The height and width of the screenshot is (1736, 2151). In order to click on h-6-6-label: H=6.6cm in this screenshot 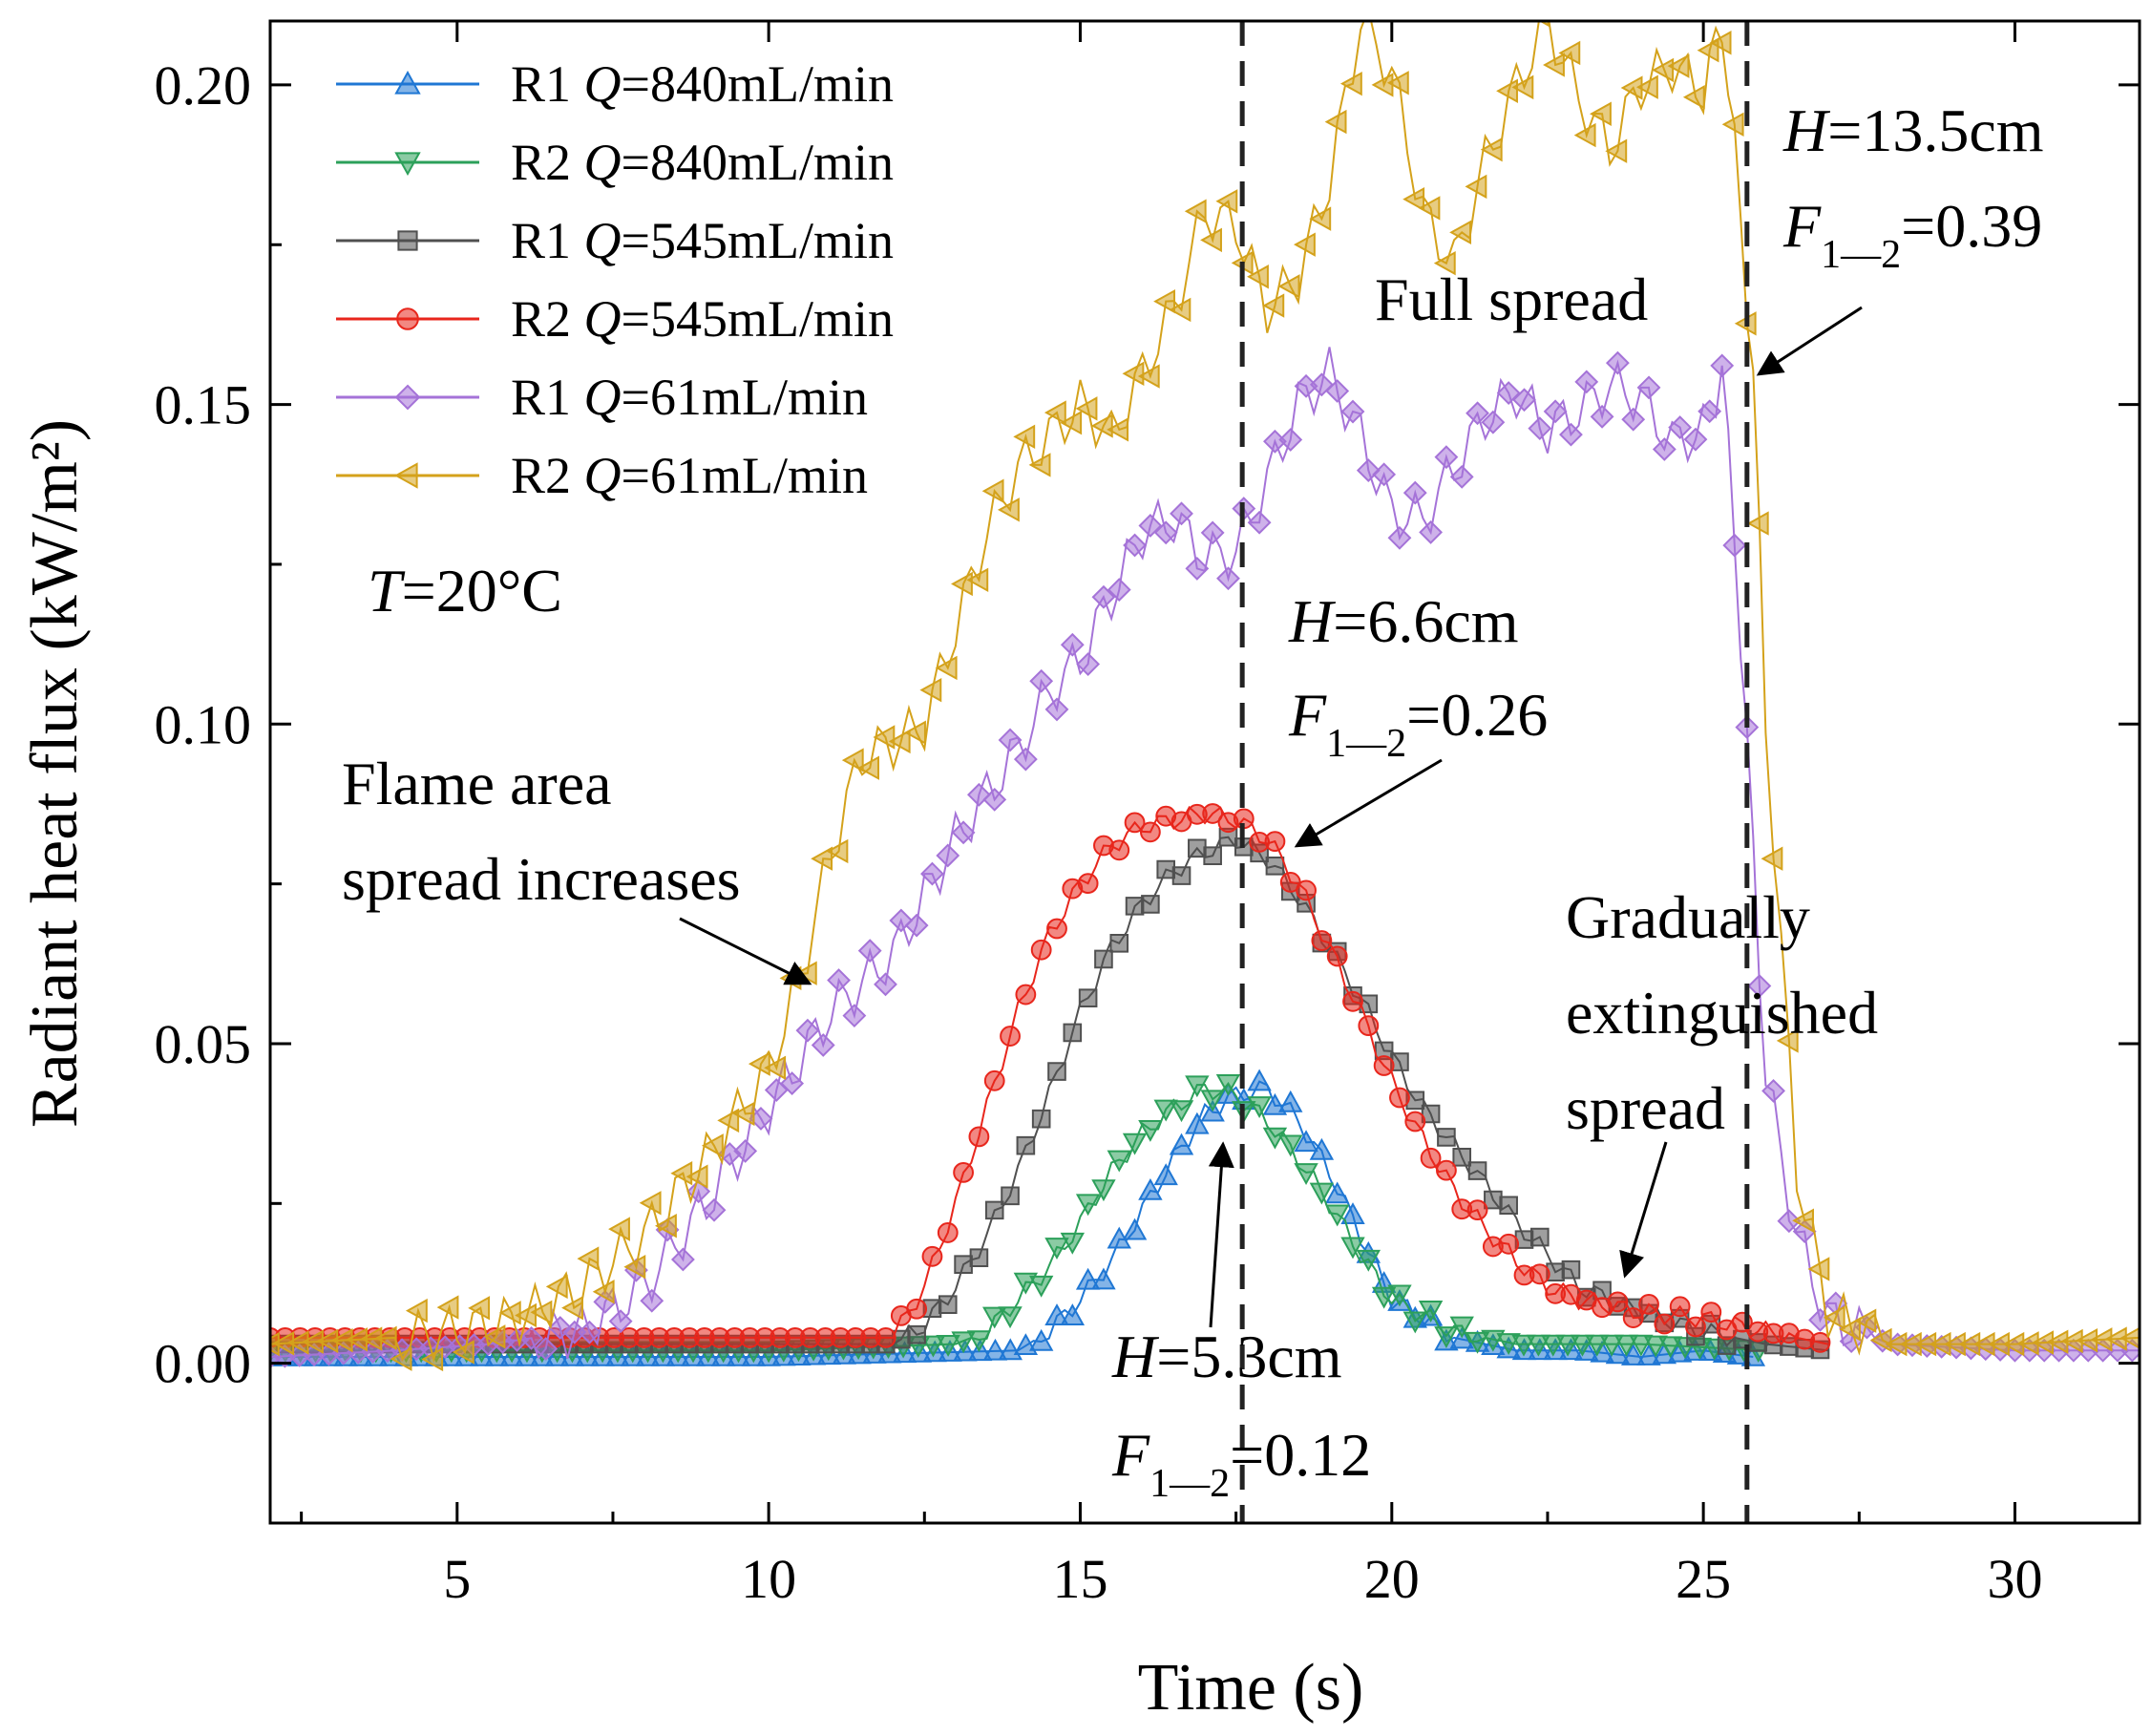, I will do `click(1403, 621)`.